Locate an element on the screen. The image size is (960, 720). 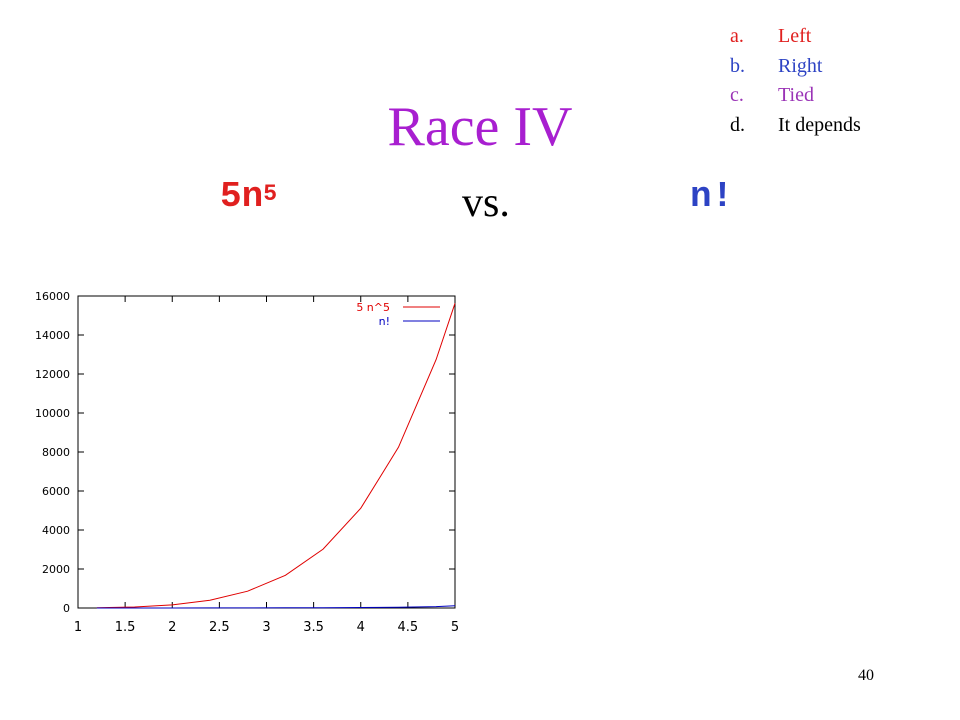
left-expression: 5n5 is located at coordinates (248, 197).